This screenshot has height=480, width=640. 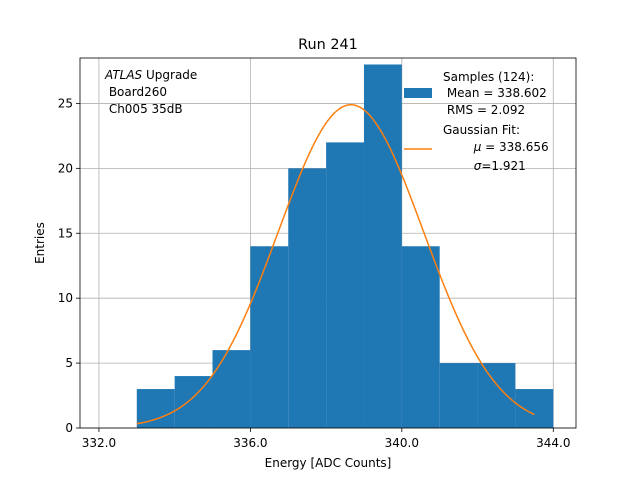 What do you see at coordinates (495, 93) in the screenshot?
I see `legend-samples-mean: Mean = 338.602` at bounding box center [495, 93].